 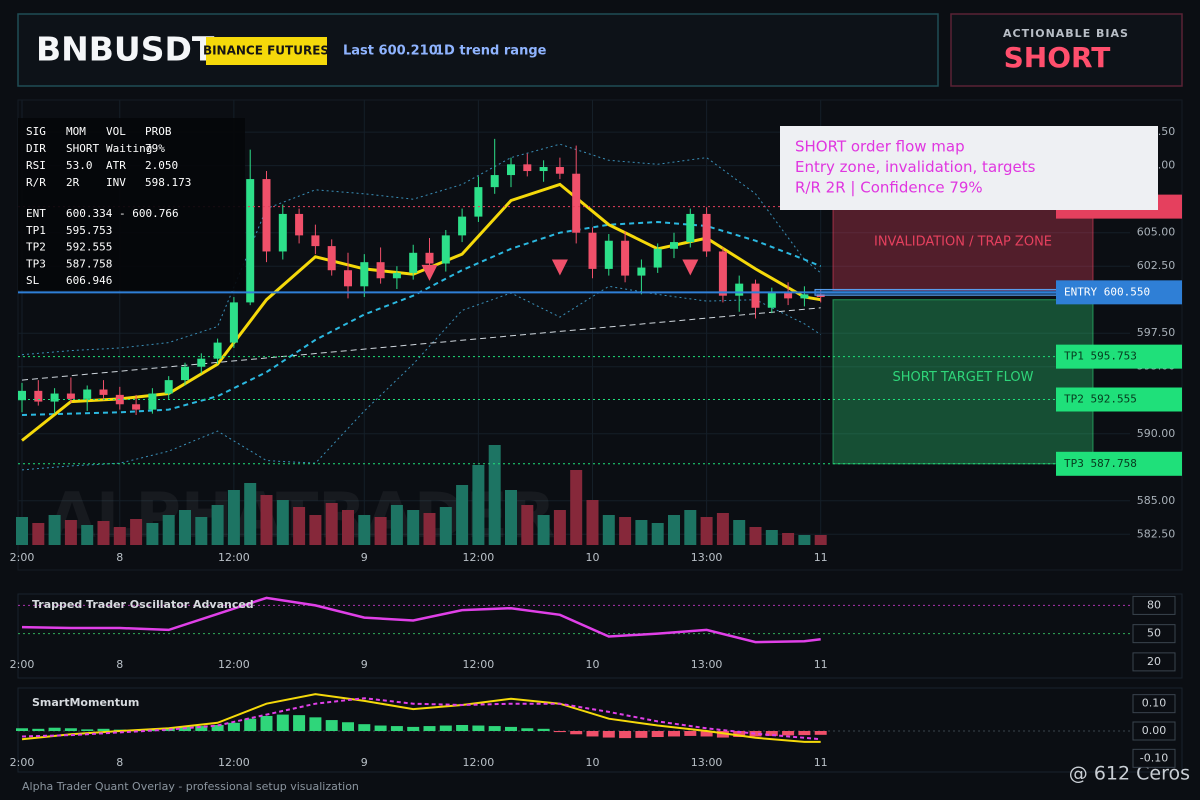 What do you see at coordinates (85, 702) in the screenshot?
I see `panel-title: SmartMomentum` at bounding box center [85, 702].